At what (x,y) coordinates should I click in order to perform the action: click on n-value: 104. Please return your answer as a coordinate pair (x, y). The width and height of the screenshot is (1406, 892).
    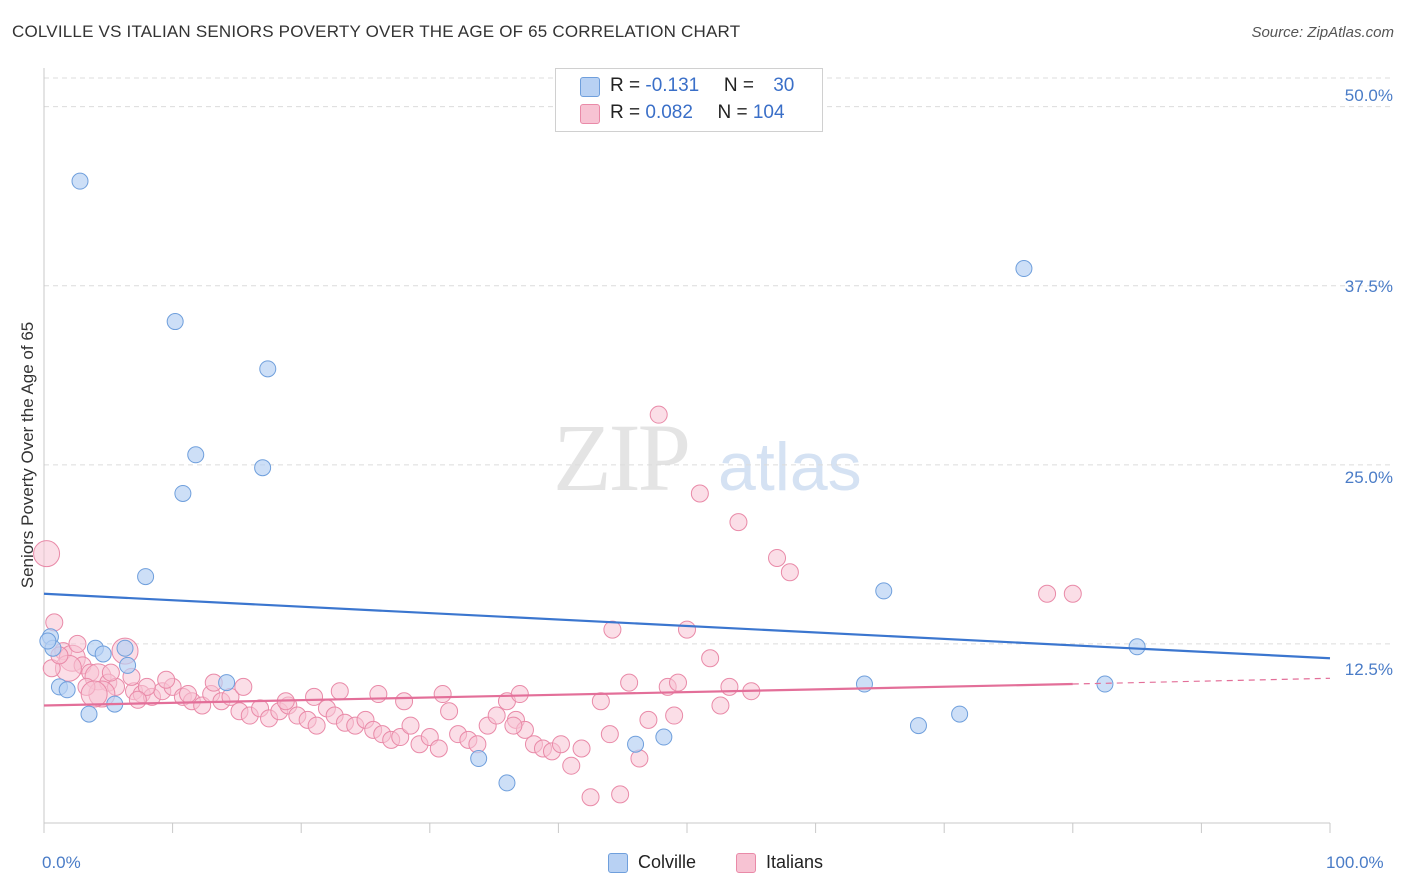
    Looking at the image, I should click on (768, 112).